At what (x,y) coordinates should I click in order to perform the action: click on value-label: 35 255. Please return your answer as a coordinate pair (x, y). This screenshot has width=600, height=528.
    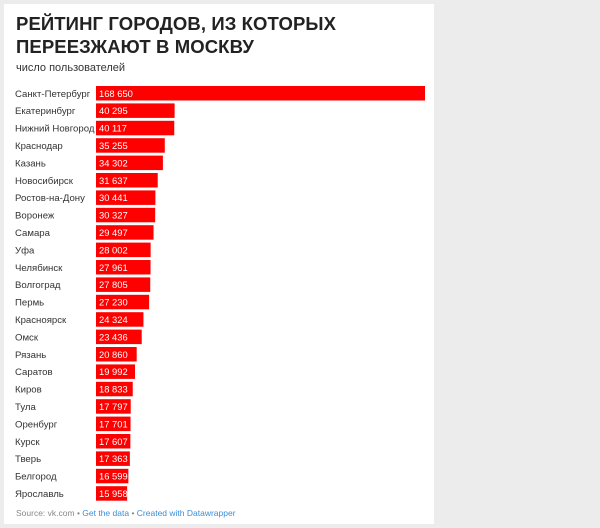
    Looking at the image, I should click on (113, 145).